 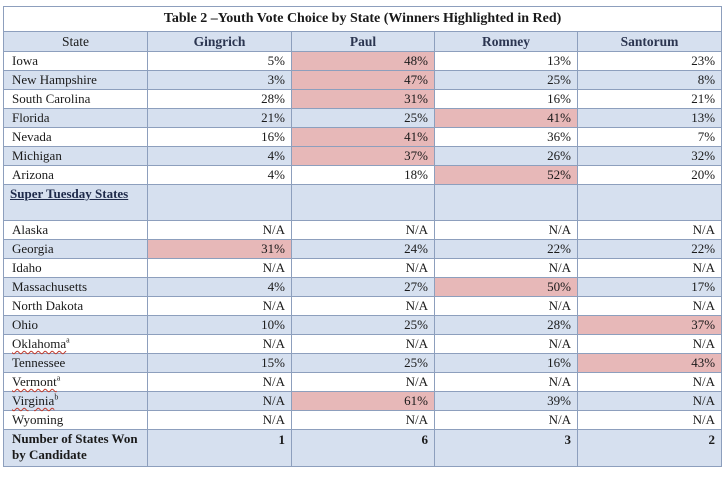 What do you see at coordinates (506, 61) in the screenshot?
I see `vote-share-romney: 13%` at bounding box center [506, 61].